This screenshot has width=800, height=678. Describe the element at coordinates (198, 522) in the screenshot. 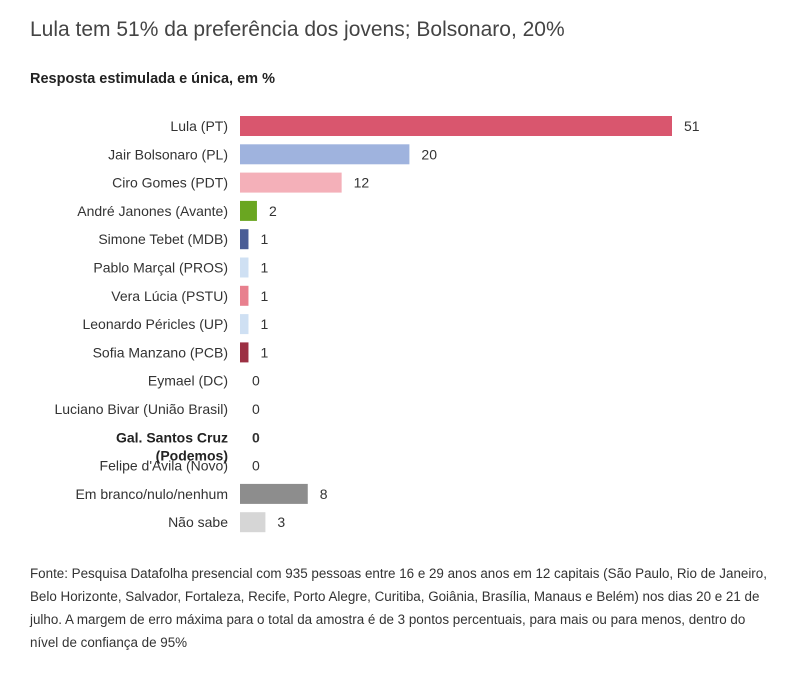

I see `category-label: Não sabe` at that location.